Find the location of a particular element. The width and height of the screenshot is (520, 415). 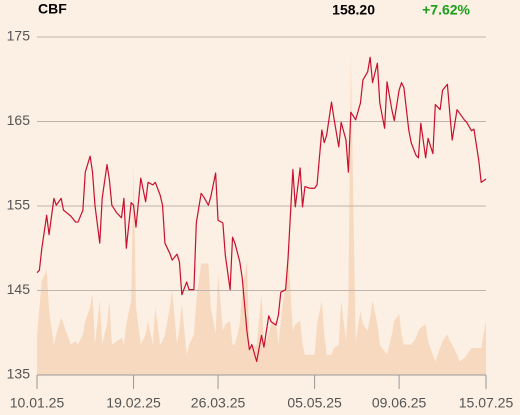

y-tick-label: 135 is located at coordinates (19, 374).